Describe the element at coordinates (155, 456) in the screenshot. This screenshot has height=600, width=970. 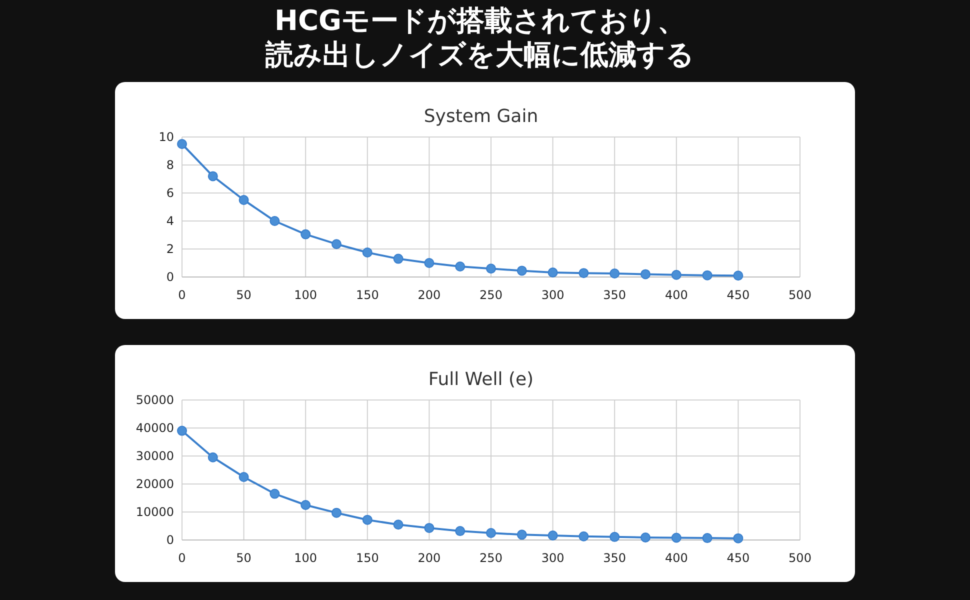
I see `y-tick-label: 30000` at that location.